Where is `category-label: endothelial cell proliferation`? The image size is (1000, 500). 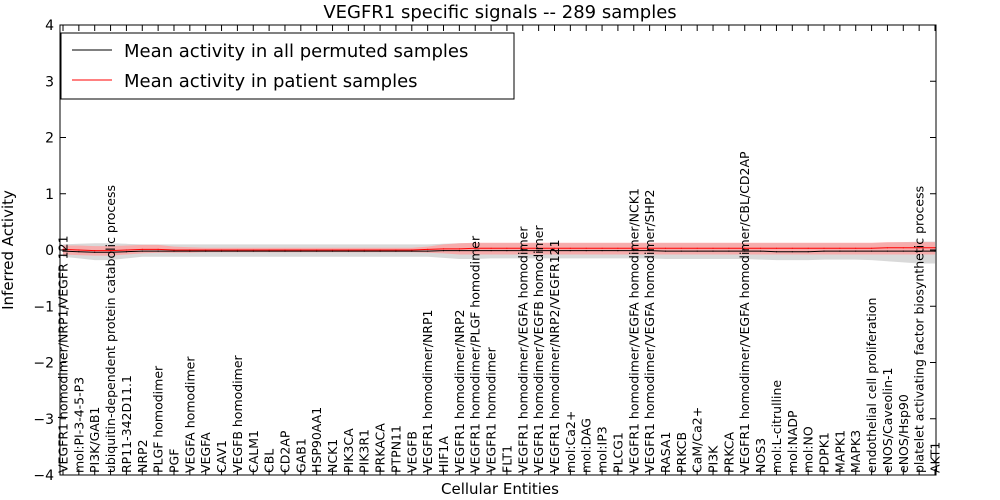 category-label: endothelial cell proliferation is located at coordinates (871, 385).